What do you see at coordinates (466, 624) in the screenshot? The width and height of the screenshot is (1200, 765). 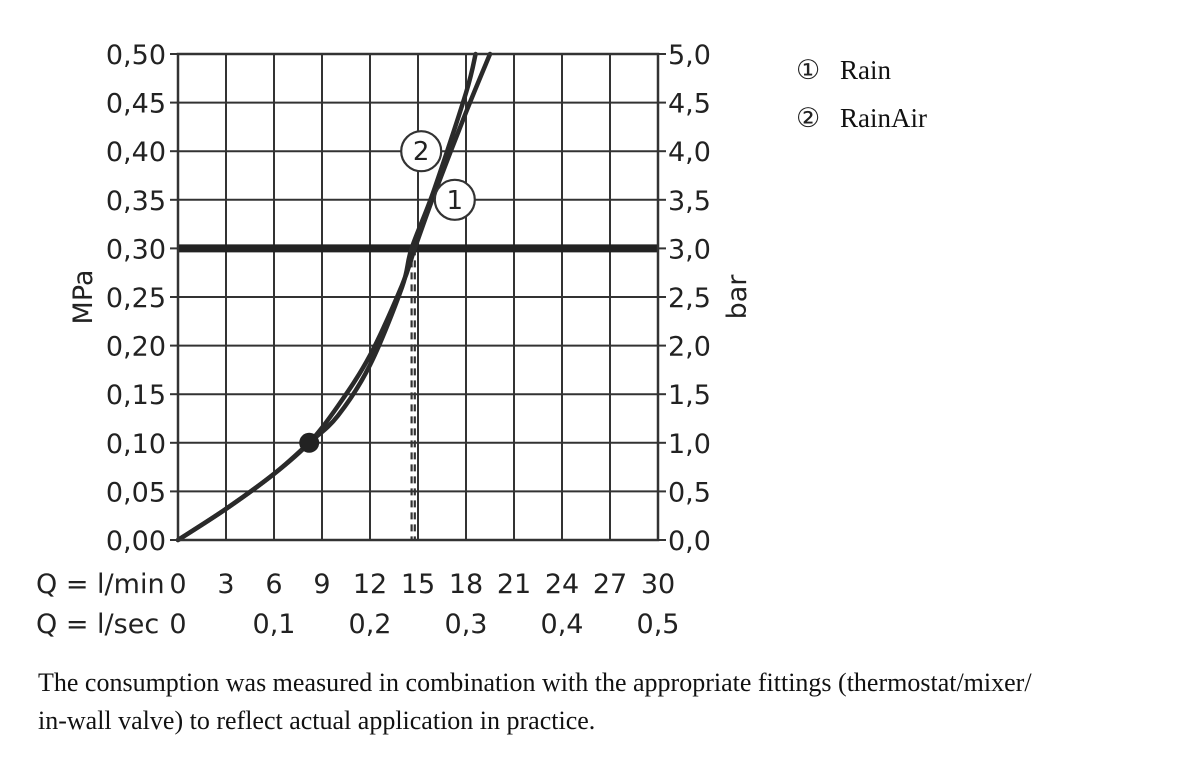 I see `x-tick-label-lsec: 0,3` at bounding box center [466, 624].